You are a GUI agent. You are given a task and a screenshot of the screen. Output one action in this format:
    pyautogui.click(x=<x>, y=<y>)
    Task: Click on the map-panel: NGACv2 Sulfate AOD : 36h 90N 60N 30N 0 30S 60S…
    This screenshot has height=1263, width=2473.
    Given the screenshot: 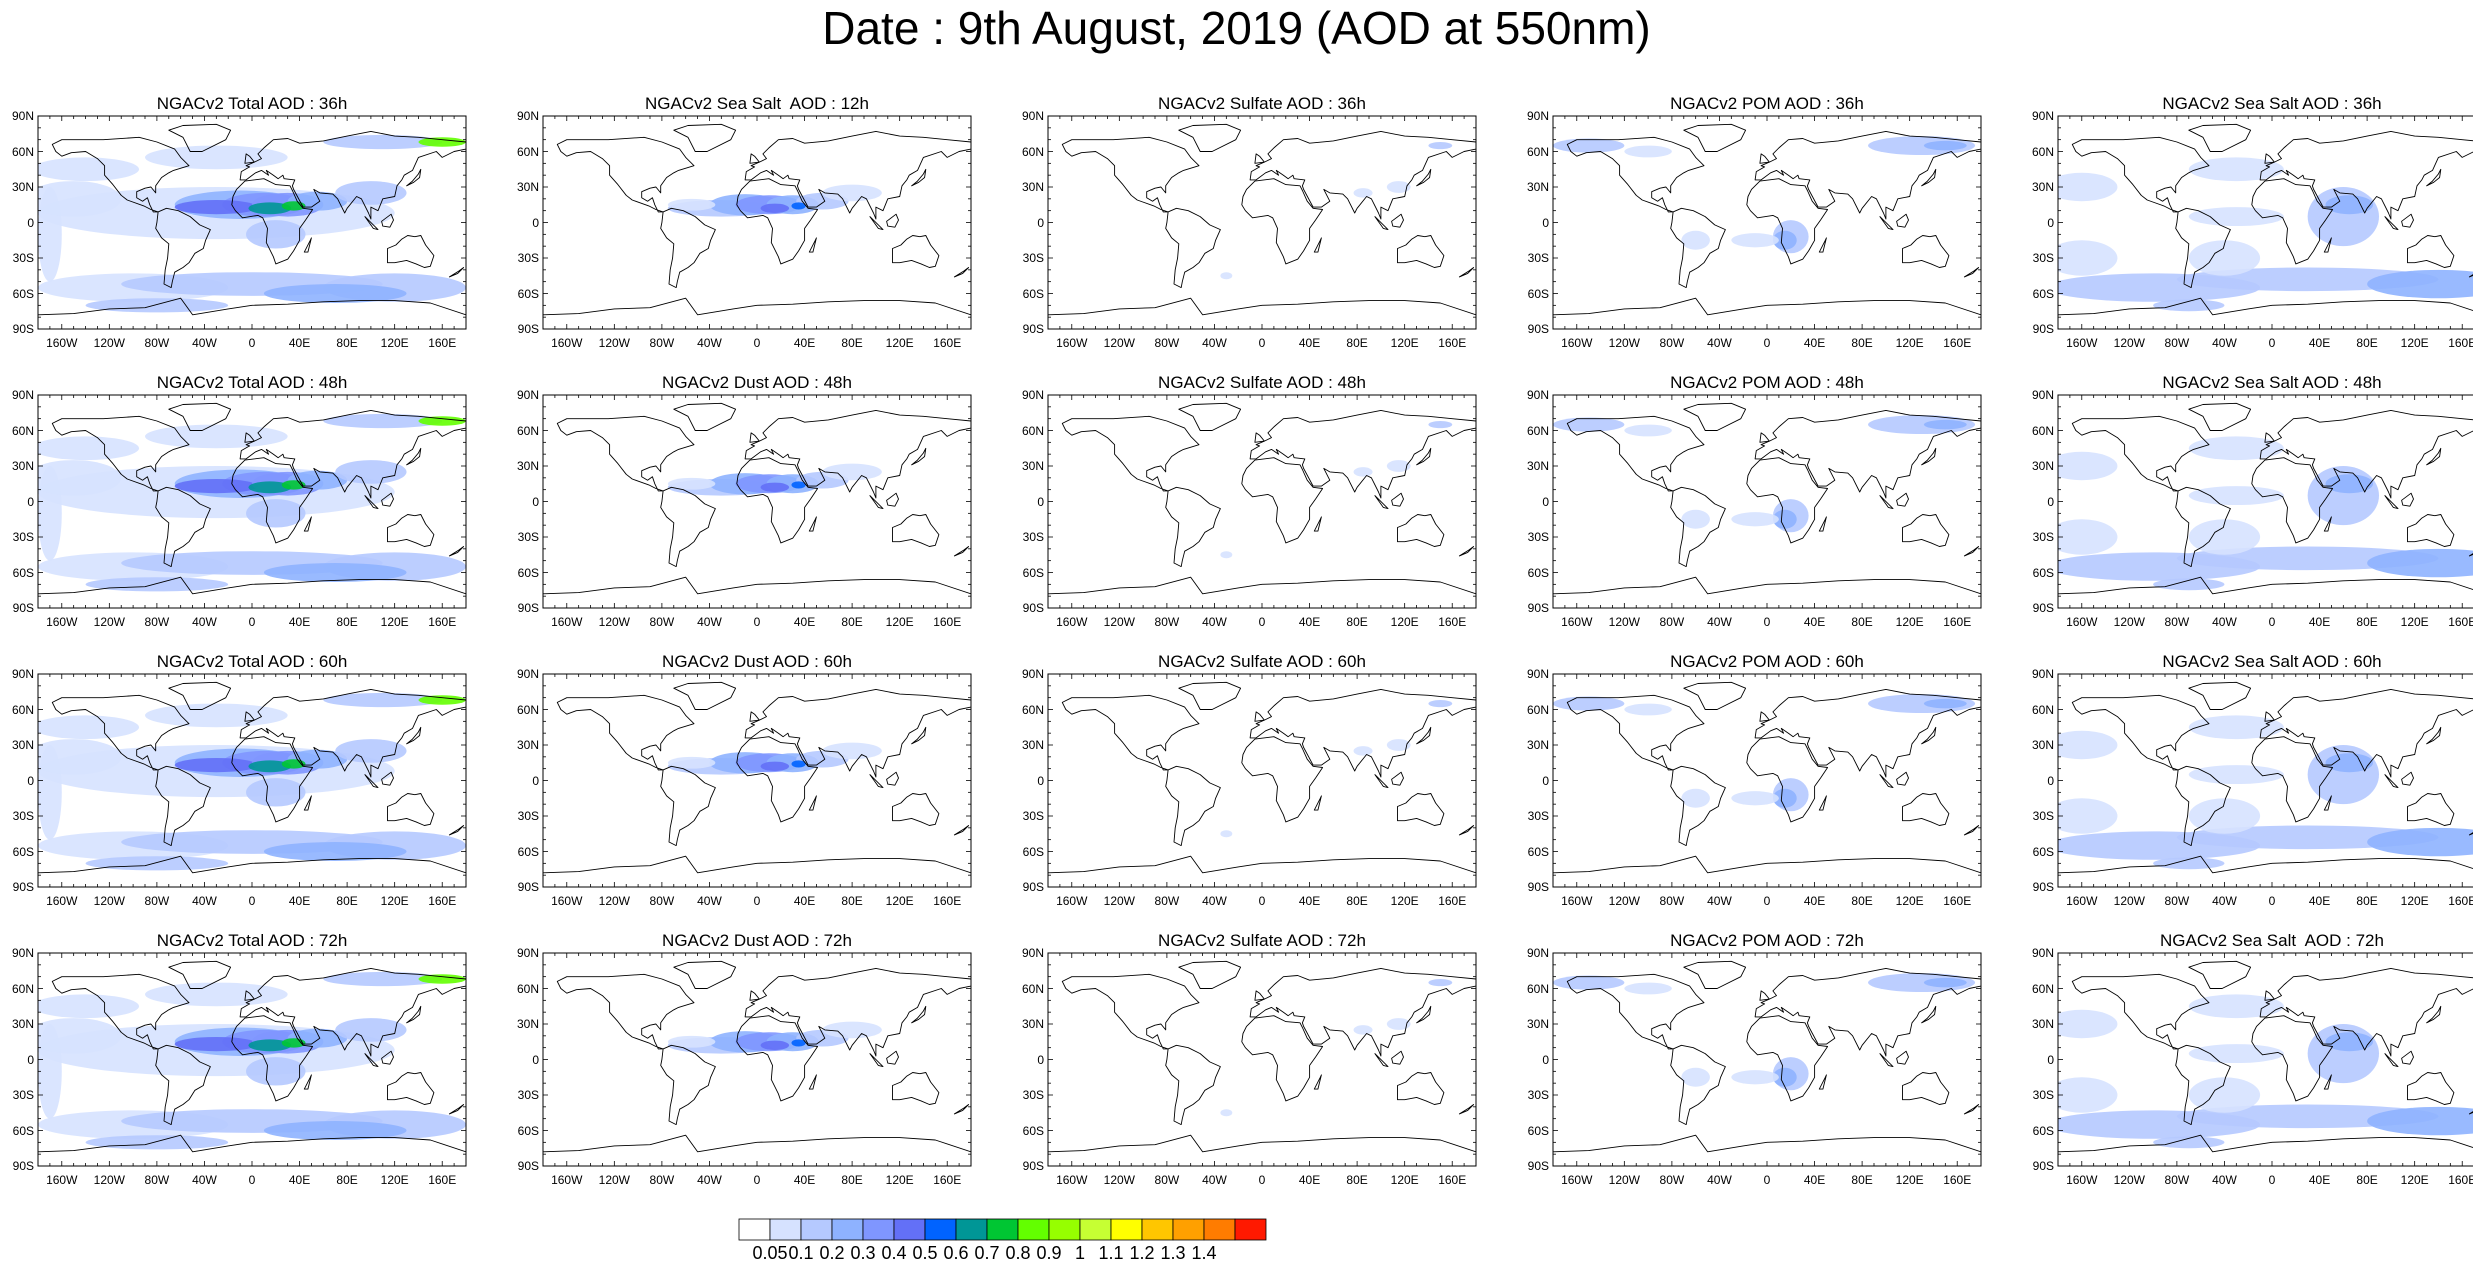 What is the action you would take?
    pyautogui.click(x=1243, y=224)
    